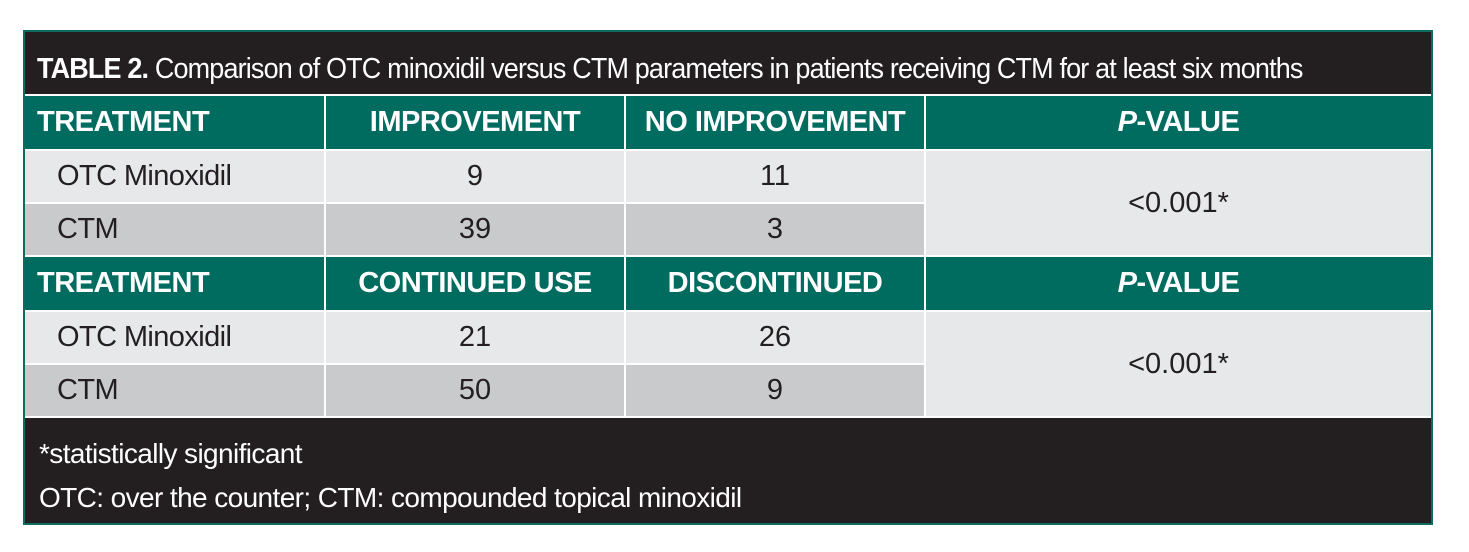  What do you see at coordinates (775, 283) in the screenshot?
I see `col-header-discontinued: DISCONTINUED` at bounding box center [775, 283].